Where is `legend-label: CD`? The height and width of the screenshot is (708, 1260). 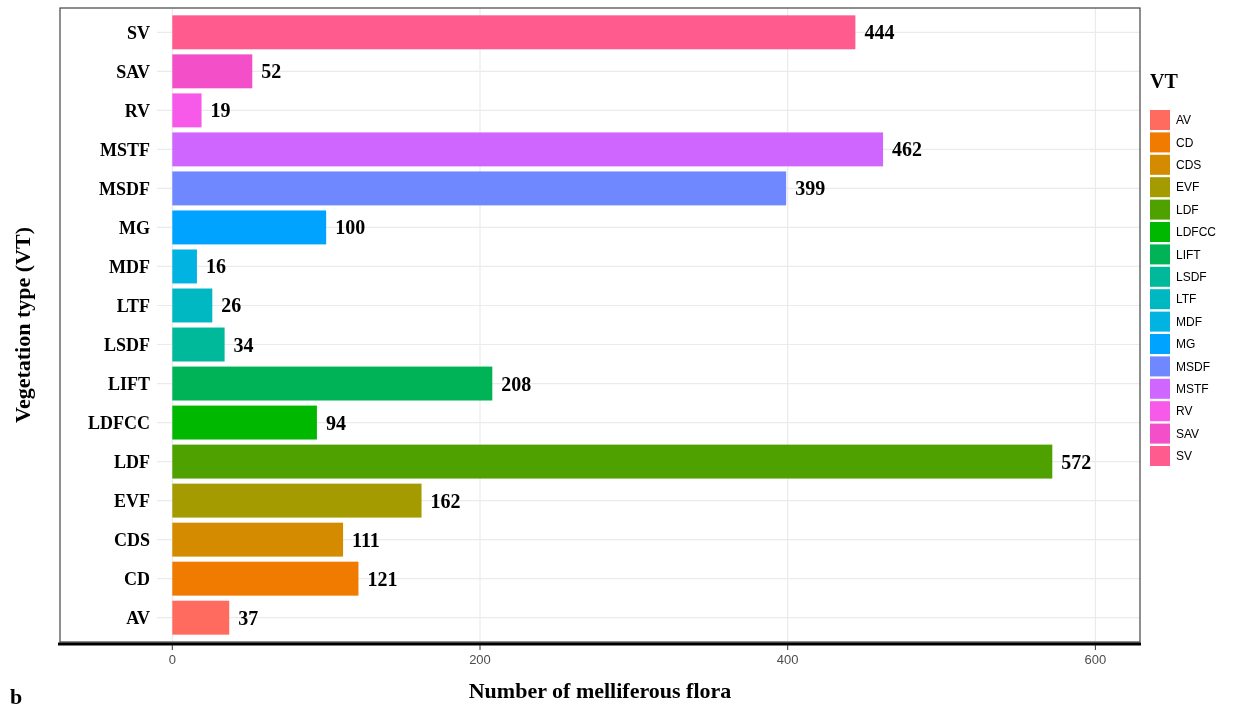 legend-label: CD is located at coordinates (1185, 142).